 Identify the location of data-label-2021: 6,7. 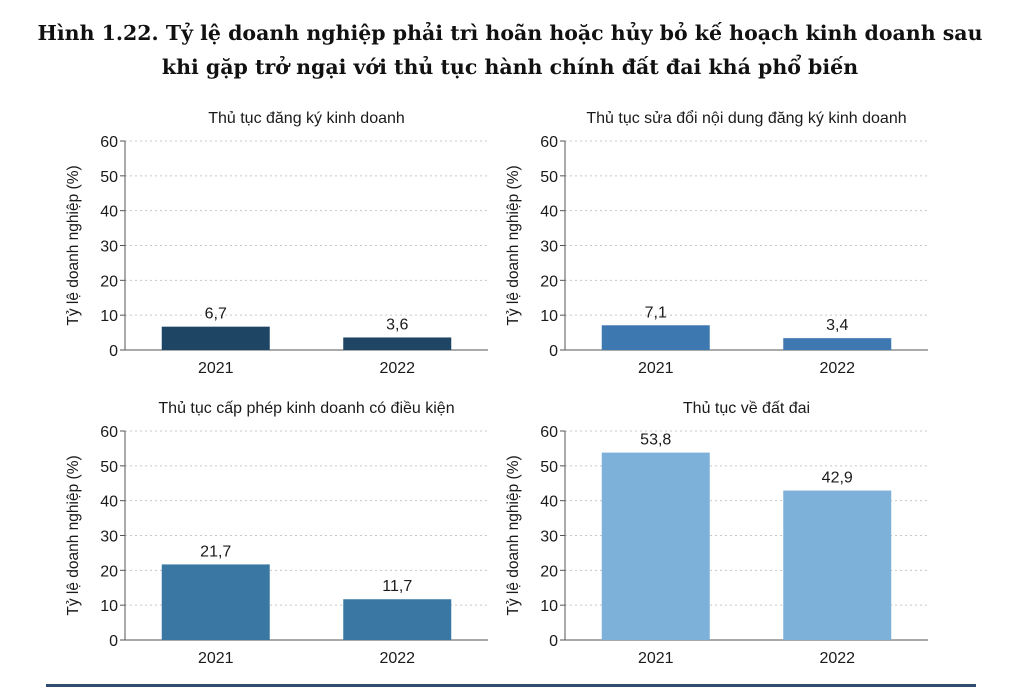
(216, 314).